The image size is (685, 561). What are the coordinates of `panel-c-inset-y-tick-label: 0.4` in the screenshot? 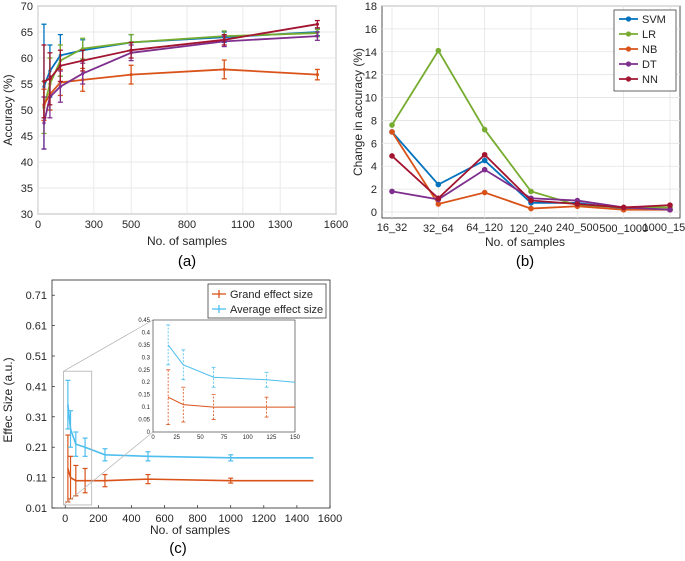 It's located at (146, 333).